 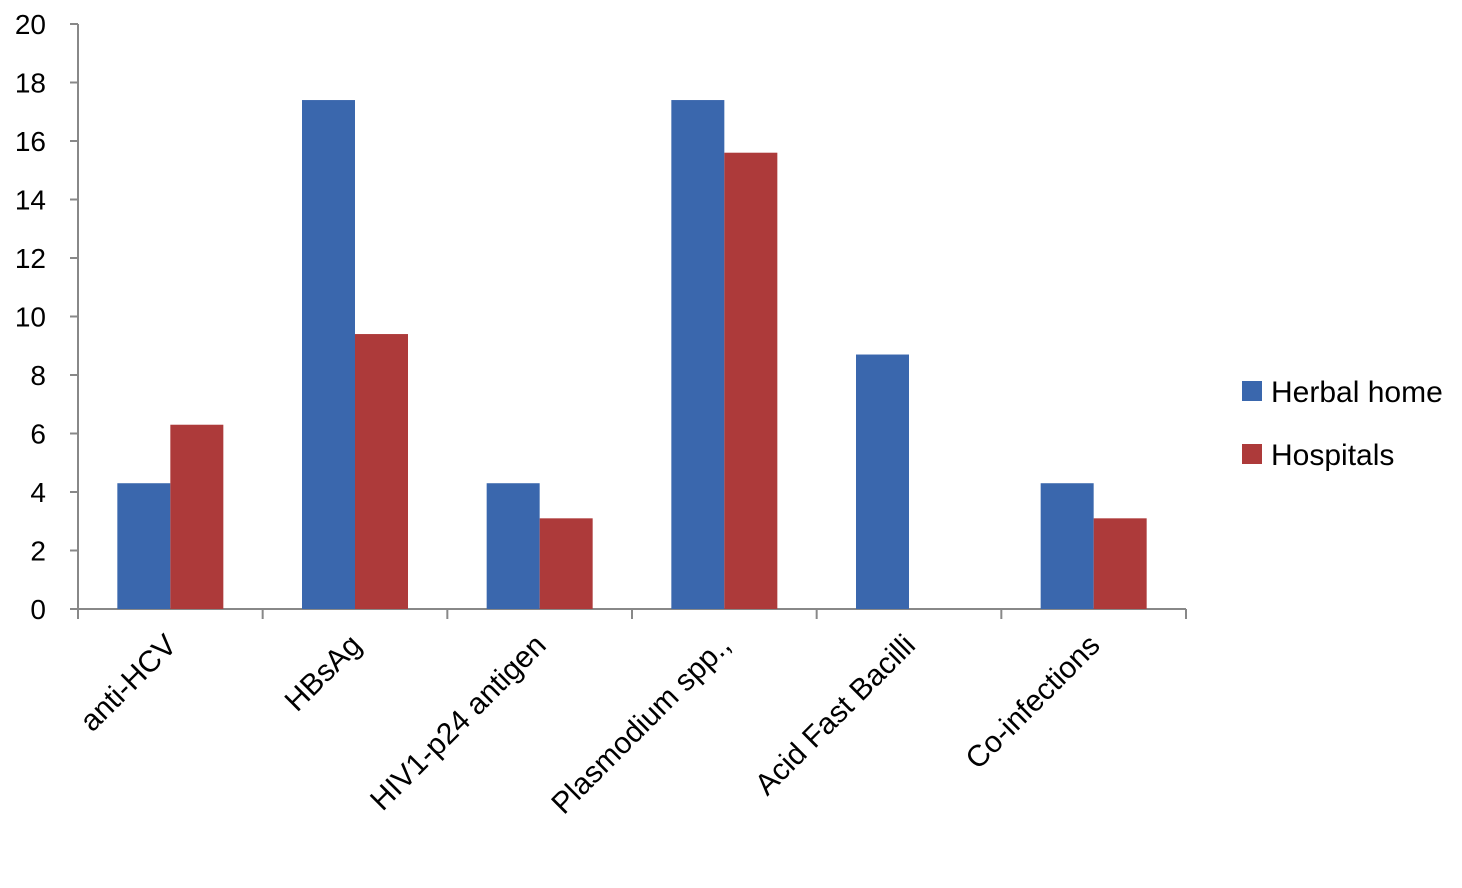 I want to click on y-tick-label: 6, so click(x=38, y=434).